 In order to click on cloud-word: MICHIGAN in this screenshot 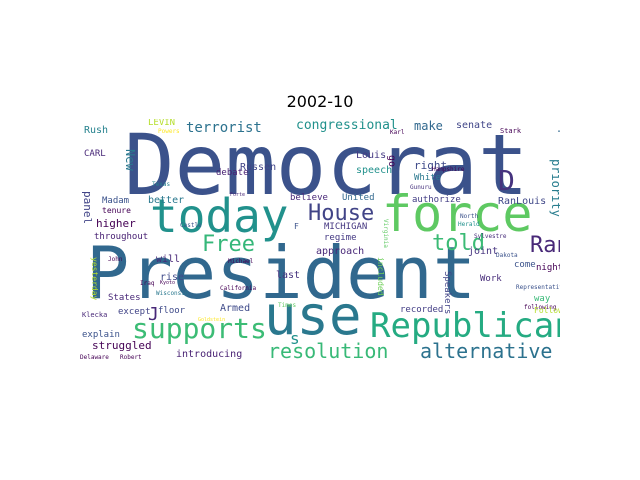, I will do `click(346, 227)`.